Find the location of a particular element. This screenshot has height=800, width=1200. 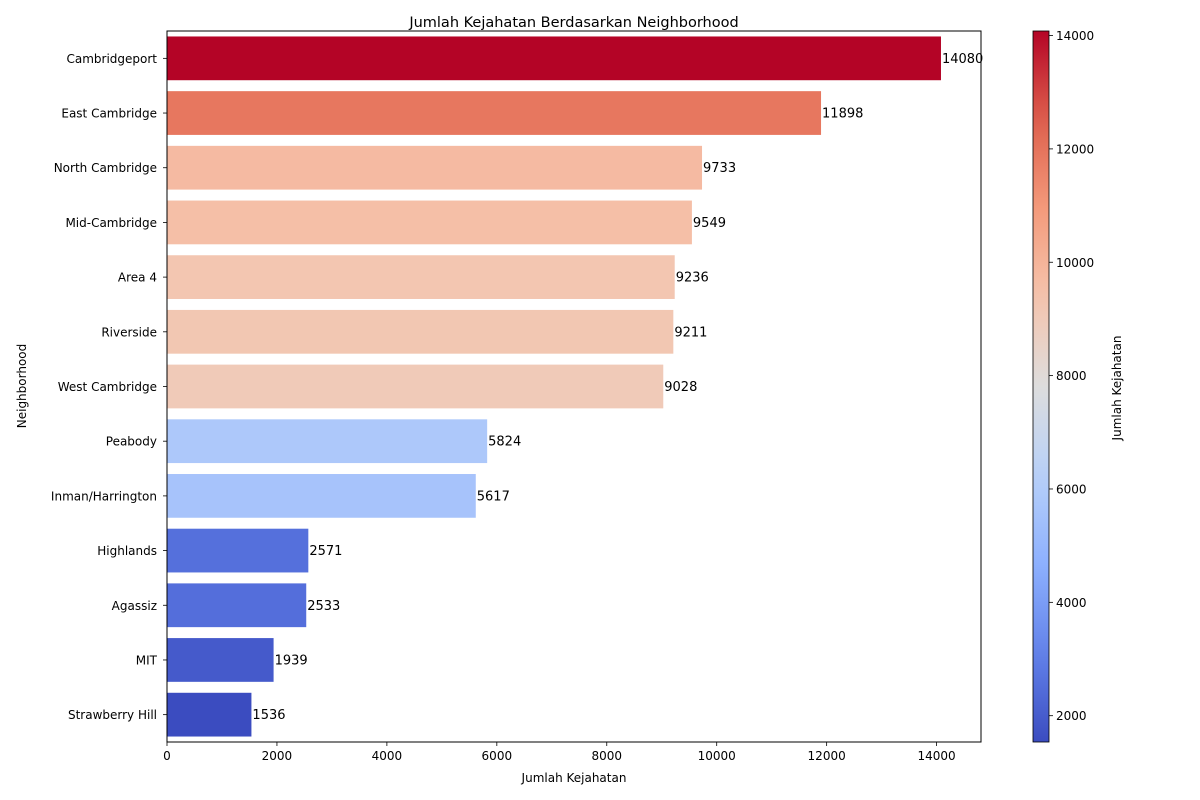

colorbar-tick-label: 4000 is located at coordinates (1071, 603).